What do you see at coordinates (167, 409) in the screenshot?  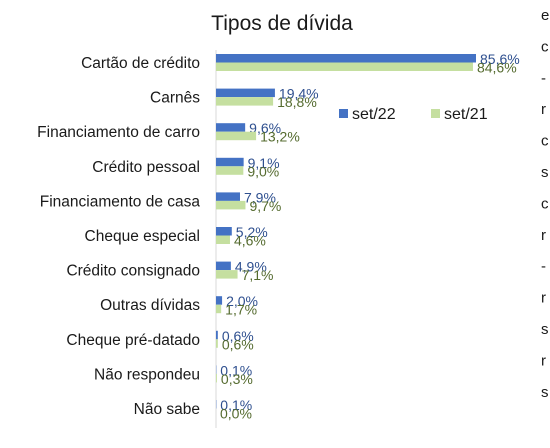 I see `category-label-nao-sabe: Não sabe` at bounding box center [167, 409].